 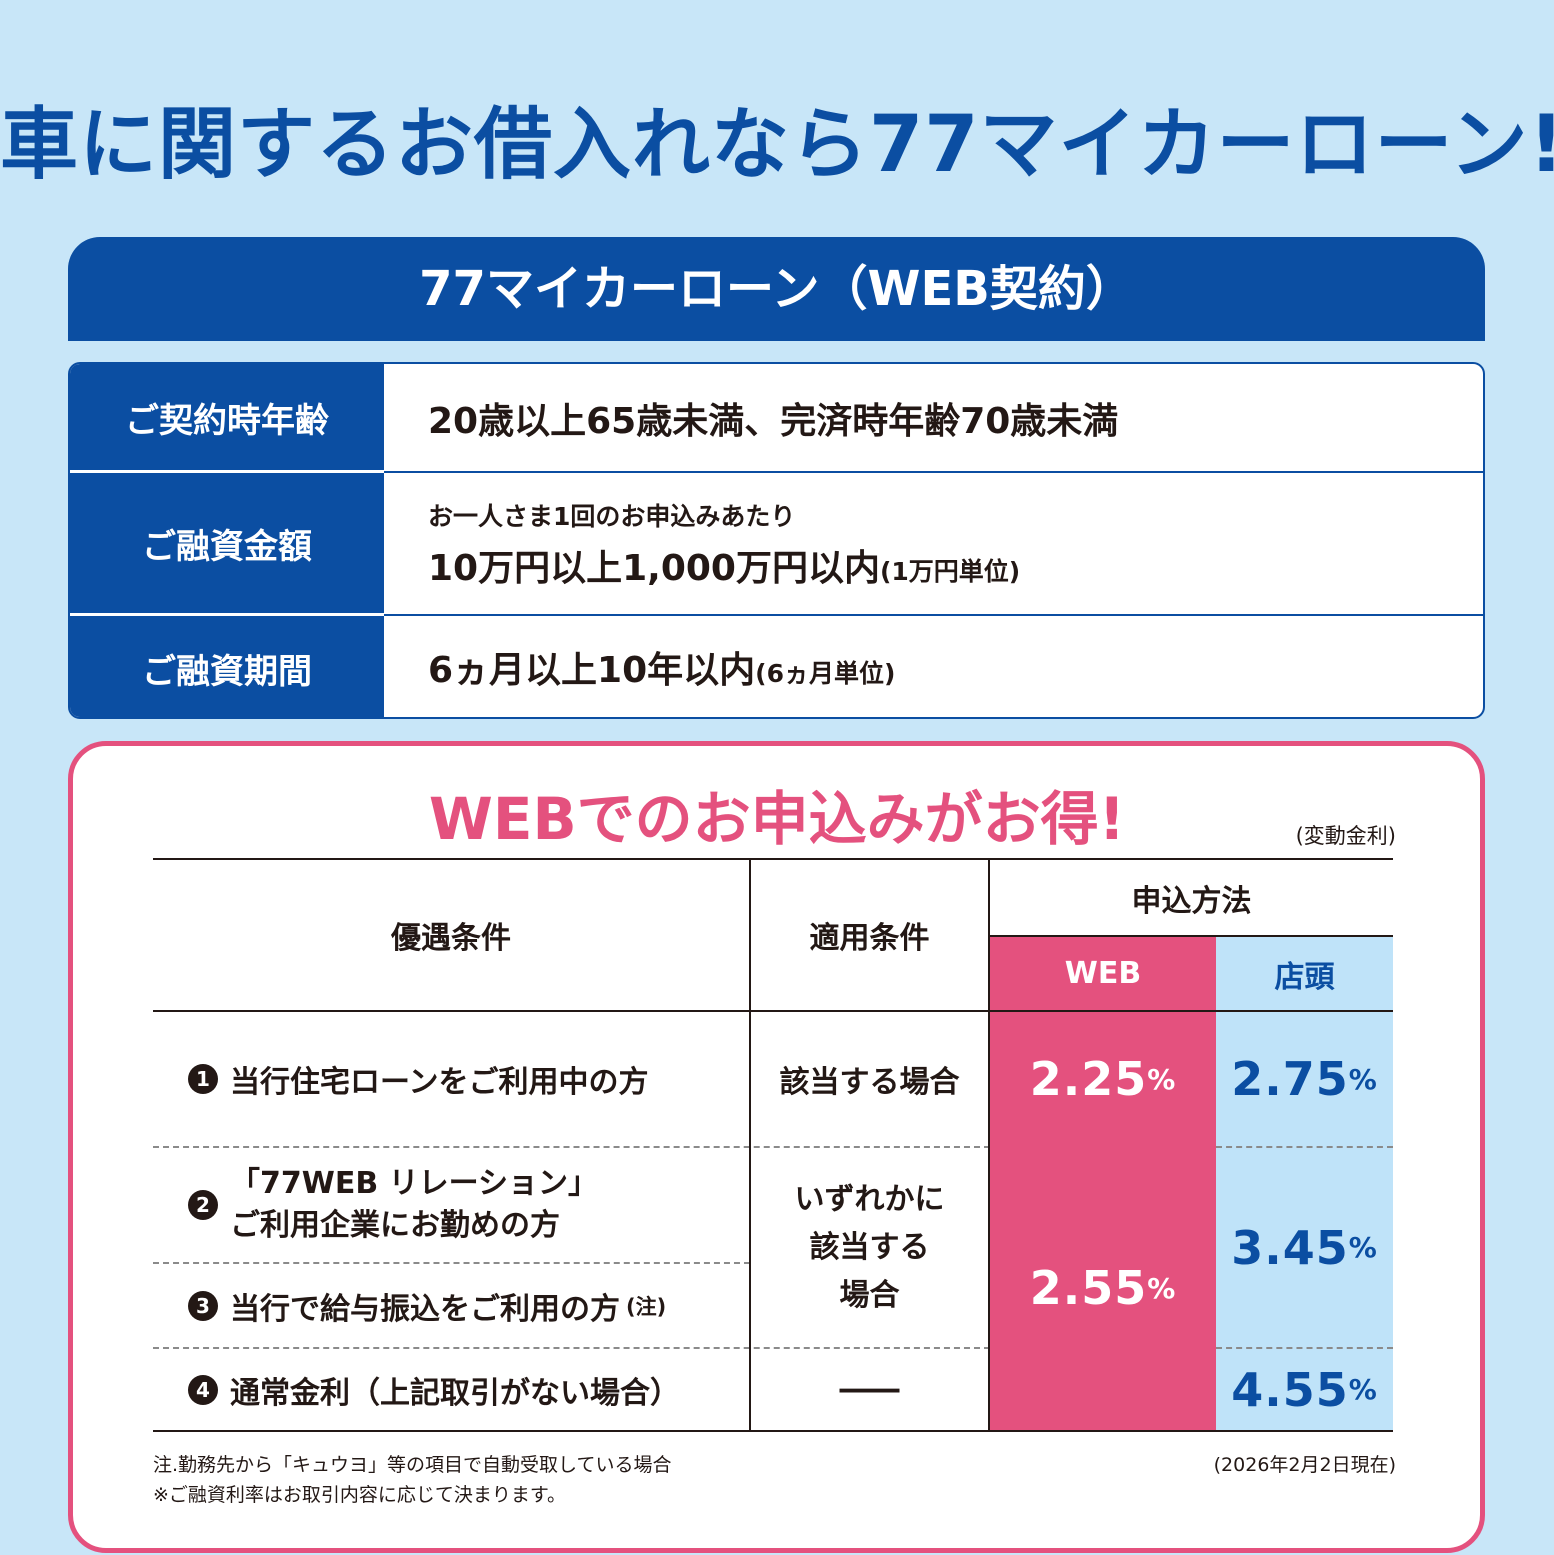 I want to click on condition-row-3: 3 当行で給与振込をご利用の方 (注), so click(x=468, y=1305).